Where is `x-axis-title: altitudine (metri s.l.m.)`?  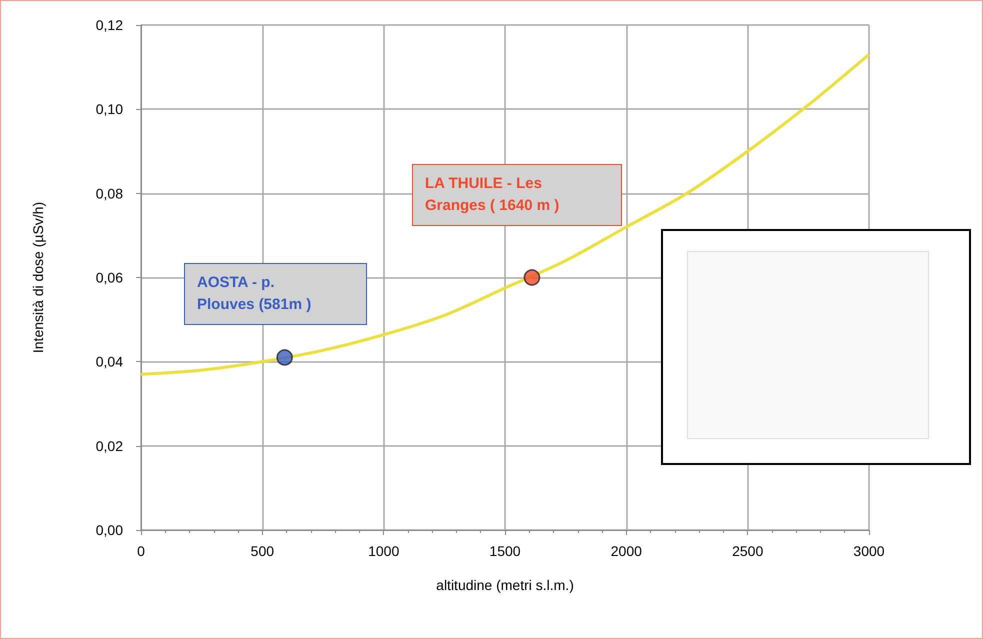
x-axis-title: altitudine (metri s.l.m.) is located at coordinates (505, 585).